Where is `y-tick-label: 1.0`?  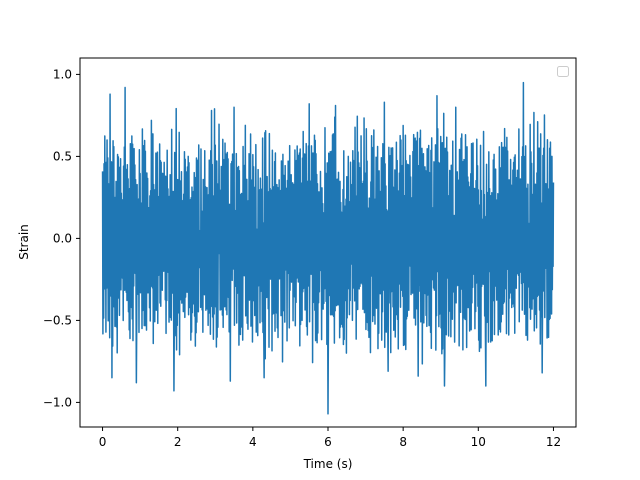 y-tick-label: 1.0 is located at coordinates (62, 74).